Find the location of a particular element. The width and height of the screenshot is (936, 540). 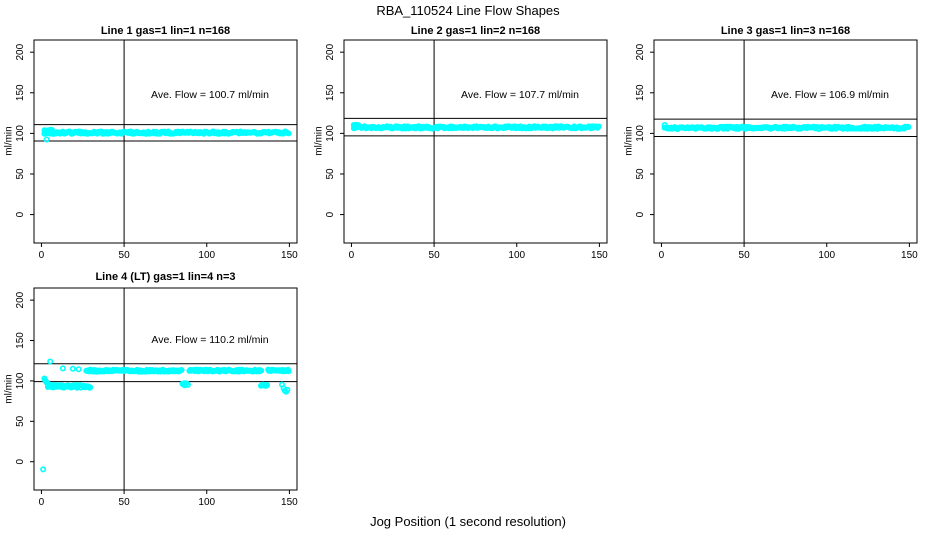

ave-flow-annotation-line4: Ave. Flow = 110.2 ml/min is located at coordinates (210, 340).